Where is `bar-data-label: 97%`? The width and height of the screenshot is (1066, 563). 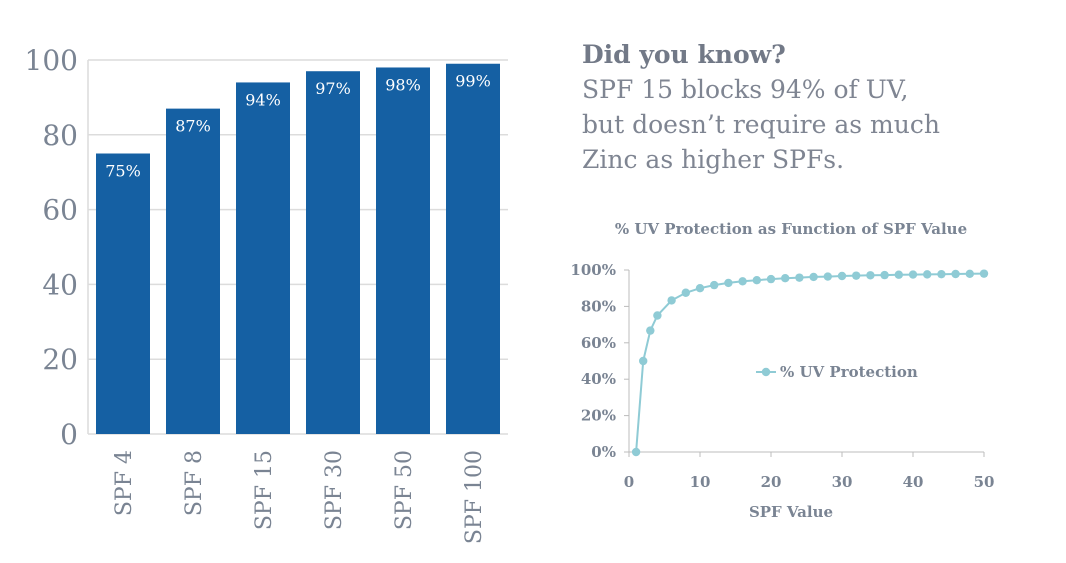 bar-data-label: 97% is located at coordinates (333, 88).